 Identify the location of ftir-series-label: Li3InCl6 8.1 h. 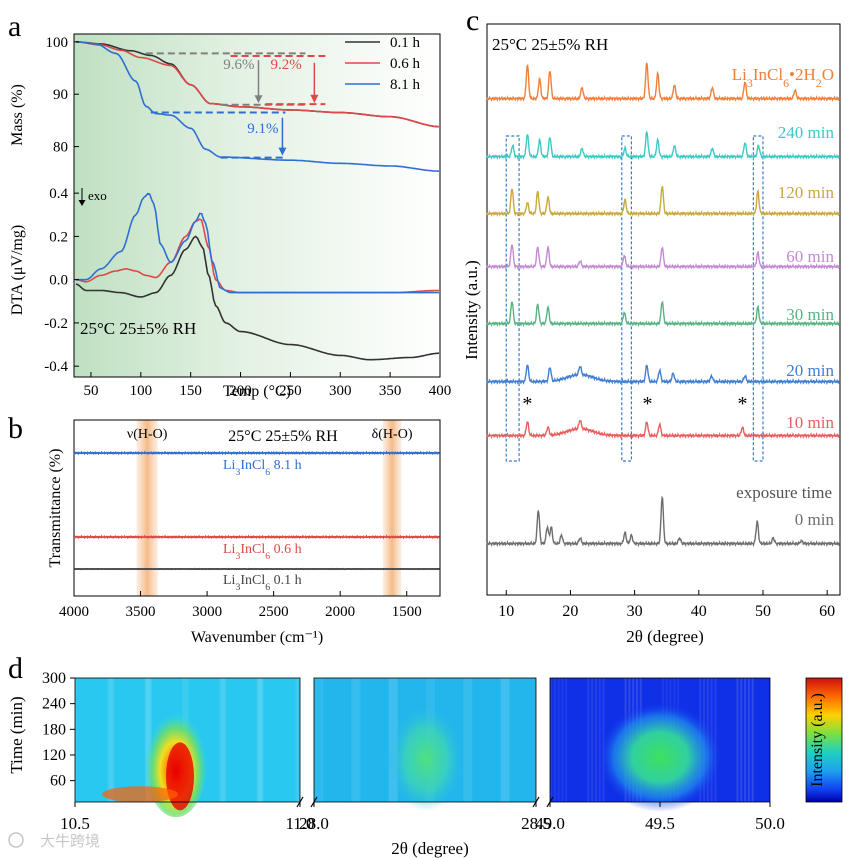
(262, 468).